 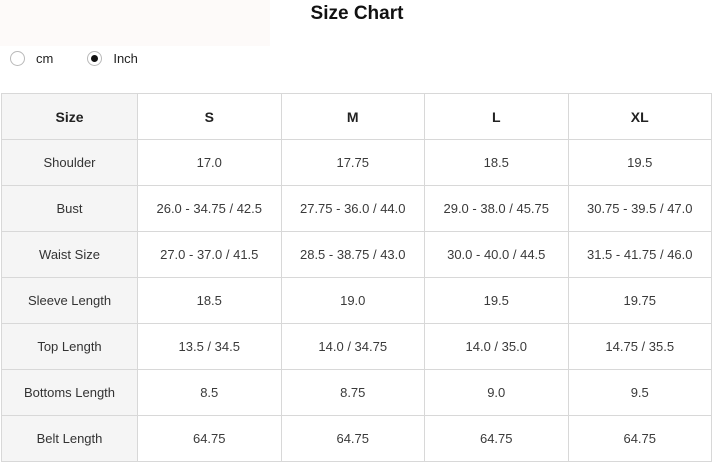 I want to click on cell-value: 9.0, so click(x=496, y=392).